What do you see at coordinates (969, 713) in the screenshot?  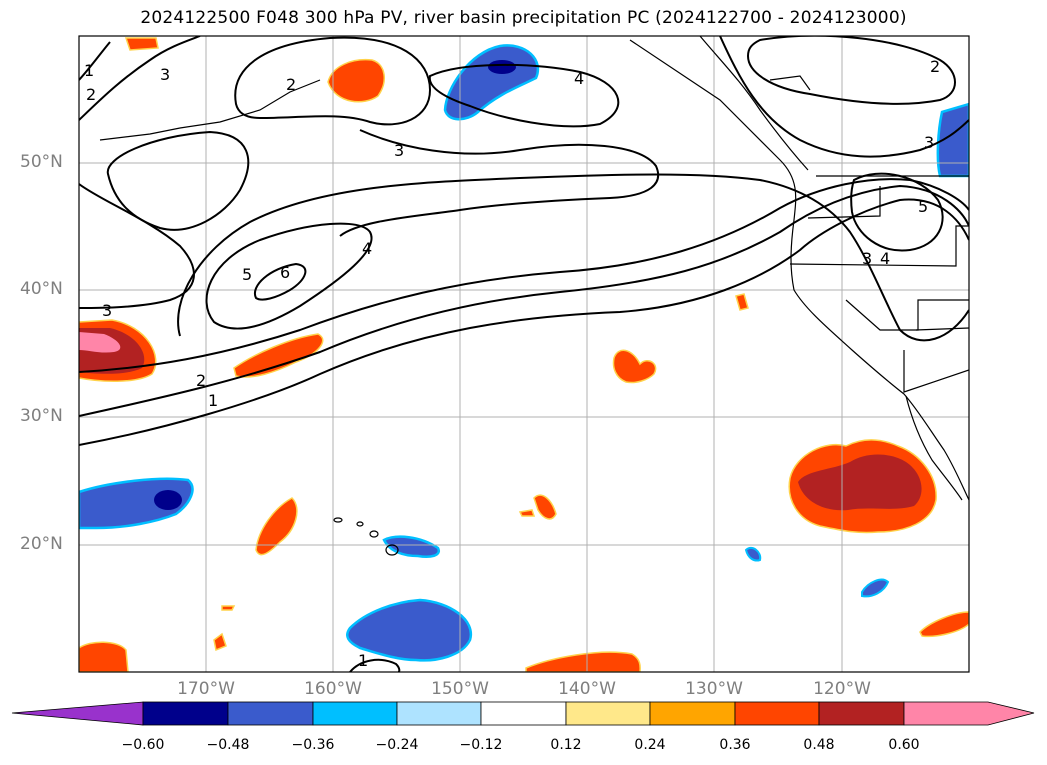 I see `colorbar-extend-max` at bounding box center [969, 713].